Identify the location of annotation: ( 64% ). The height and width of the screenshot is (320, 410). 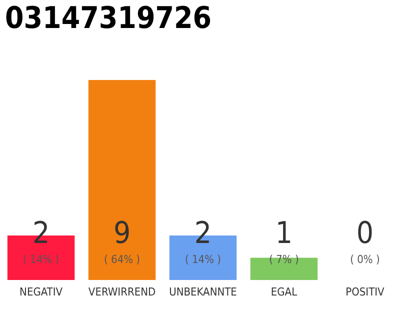
(122, 259).